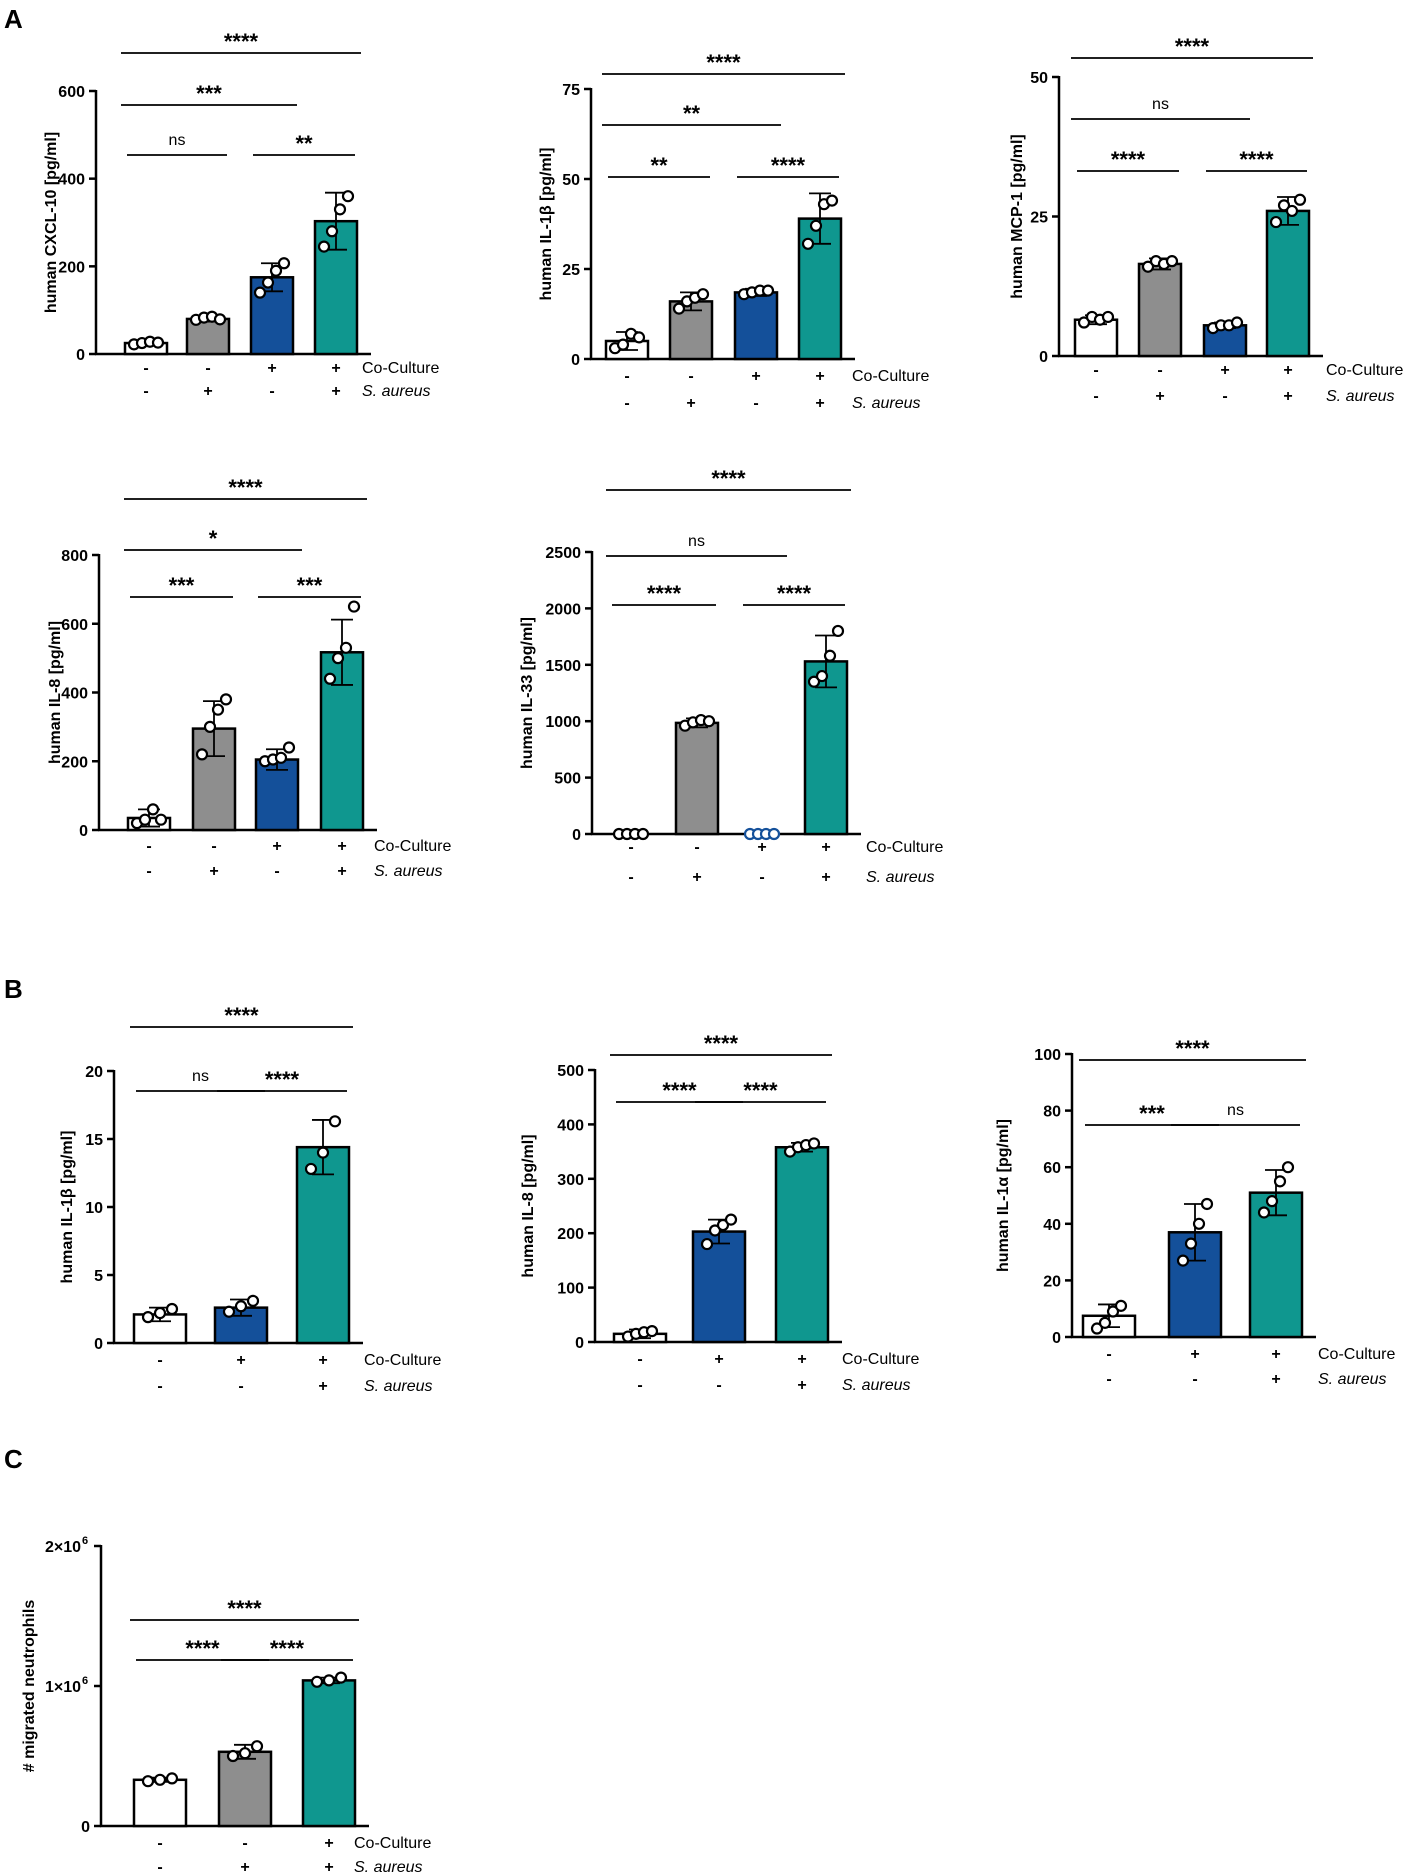  Describe the element at coordinates (74, 556) in the screenshot. I see `y-tick-label: 800` at that location.